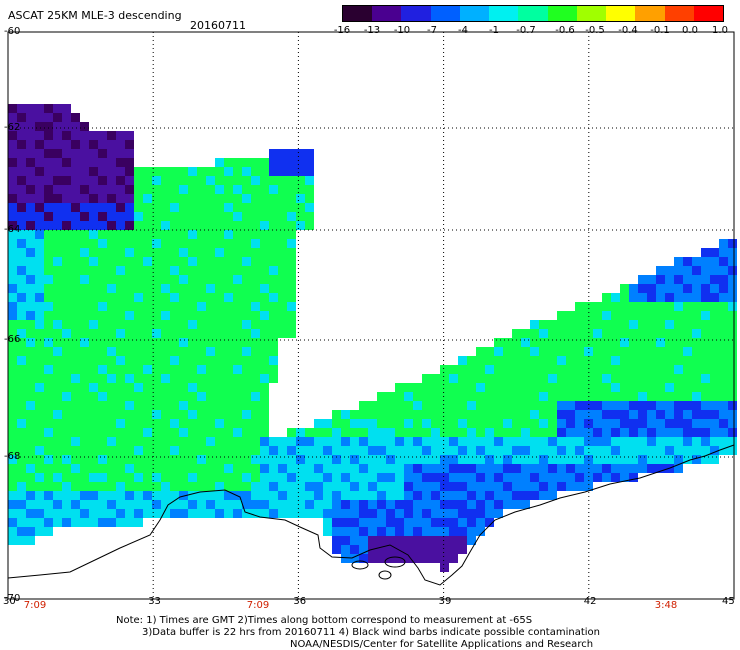  What do you see at coordinates (12, 456) in the screenshot?
I see `latitude-label: -68` at bounding box center [12, 456].